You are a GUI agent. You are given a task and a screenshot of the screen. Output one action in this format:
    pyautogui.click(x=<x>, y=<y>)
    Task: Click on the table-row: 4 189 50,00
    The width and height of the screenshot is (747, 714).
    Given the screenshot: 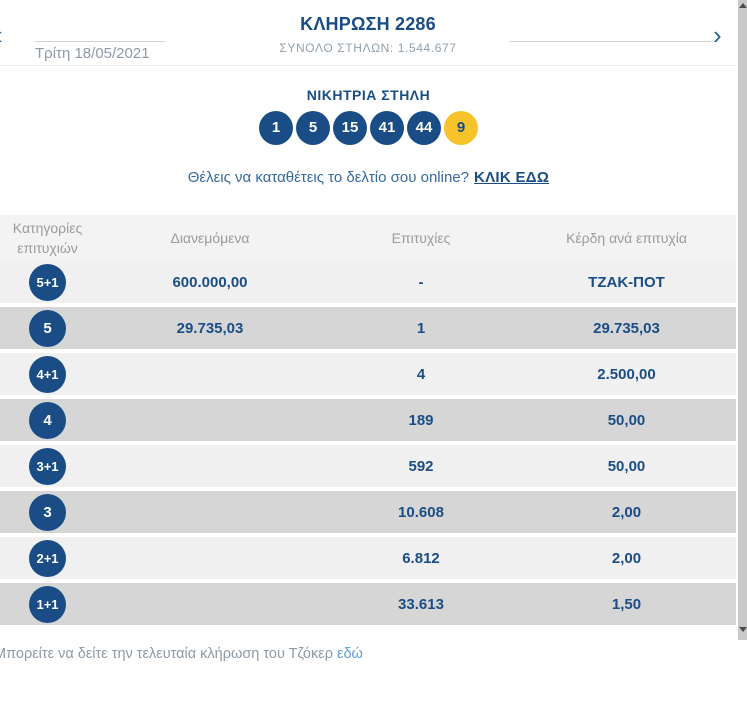 What is the action you would take?
    pyautogui.click(x=368, y=420)
    